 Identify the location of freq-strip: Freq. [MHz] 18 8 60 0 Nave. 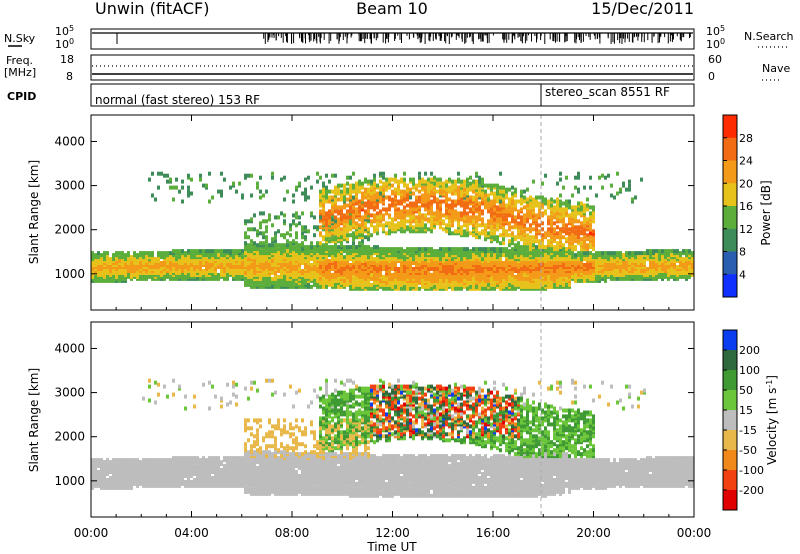
(397, 68).